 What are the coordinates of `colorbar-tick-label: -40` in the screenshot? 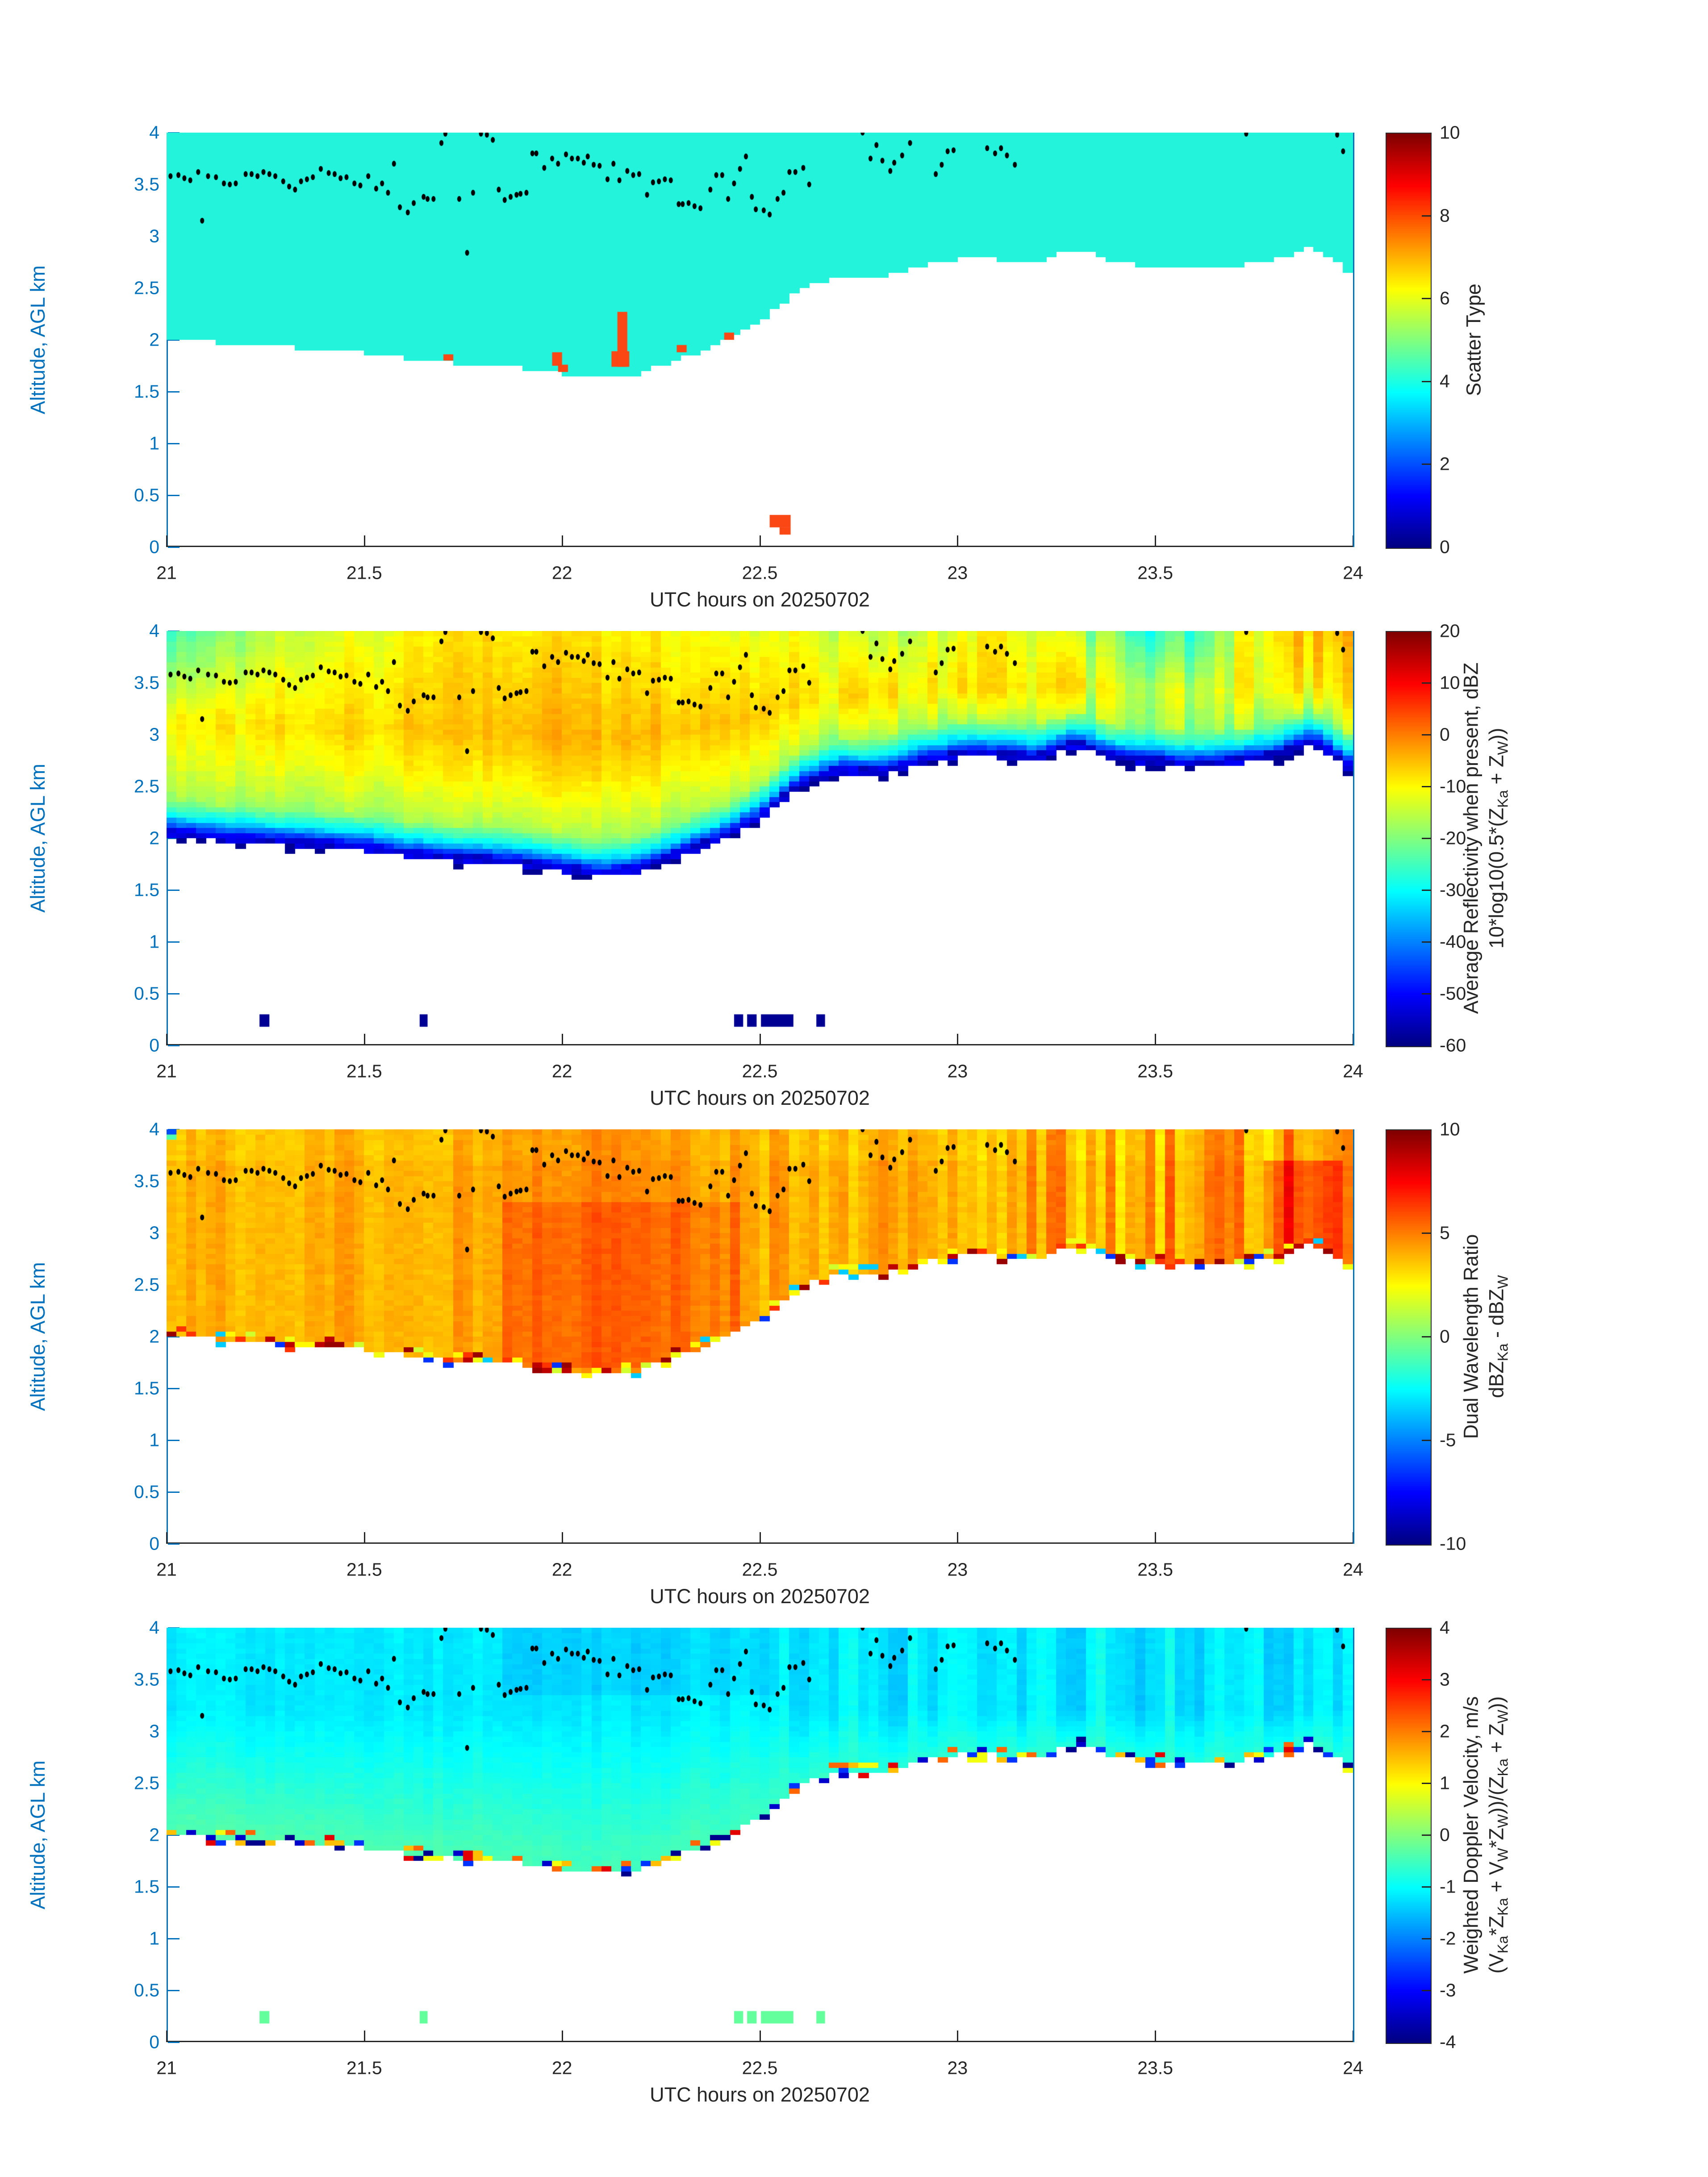 It's located at (1453, 941).